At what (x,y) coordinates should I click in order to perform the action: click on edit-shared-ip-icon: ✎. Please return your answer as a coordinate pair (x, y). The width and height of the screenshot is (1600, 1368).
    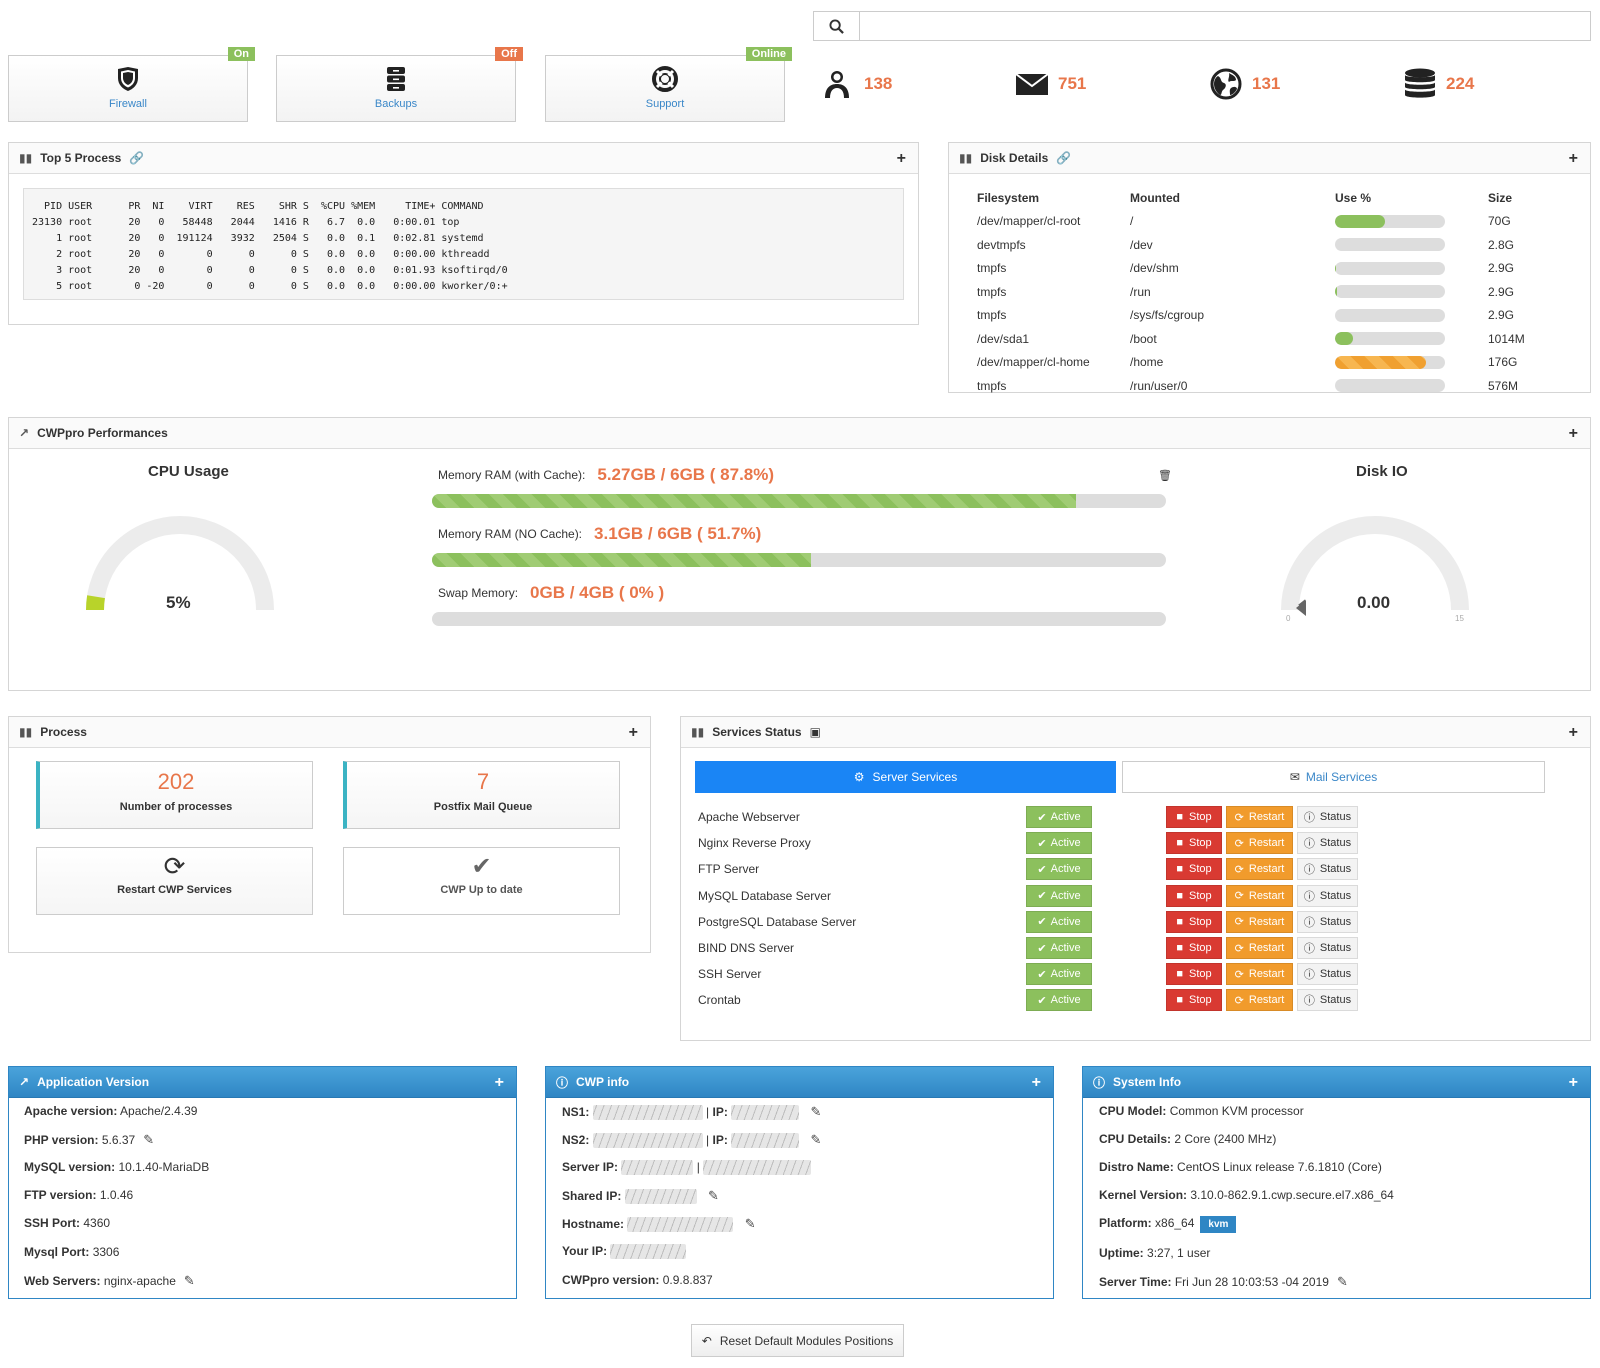
    Looking at the image, I should click on (713, 1195).